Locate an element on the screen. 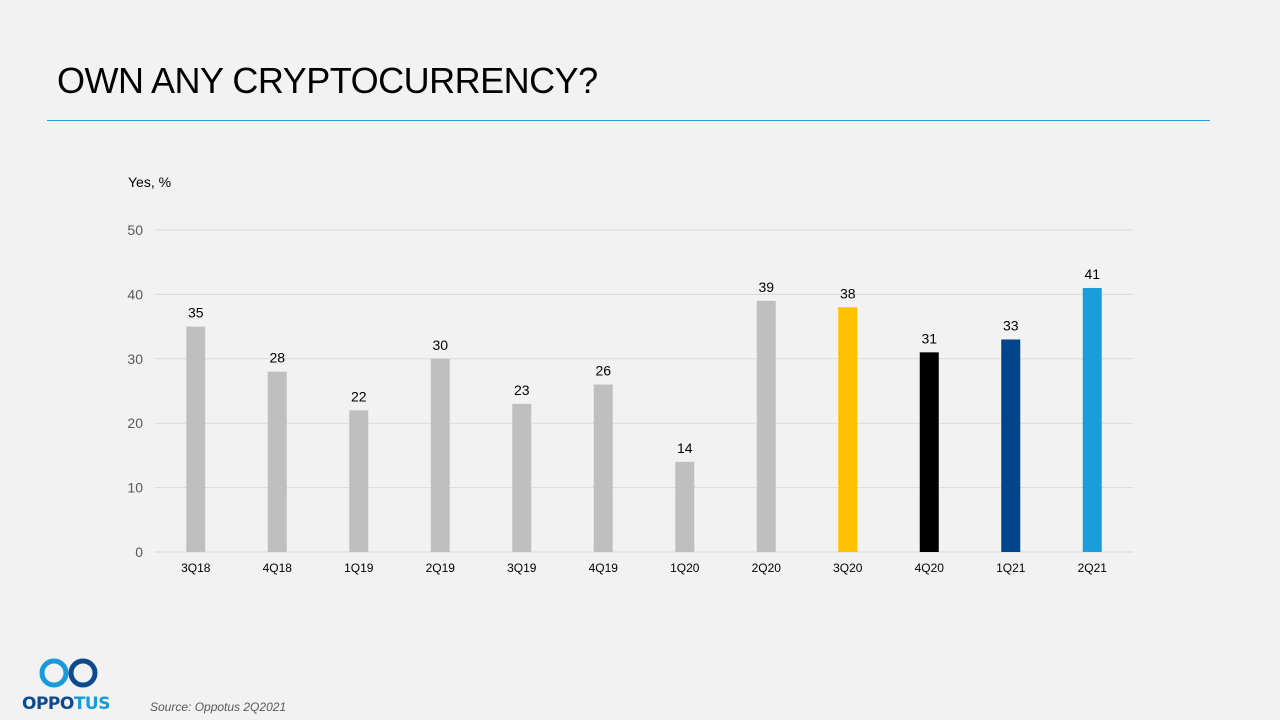 Image resolution: width=1280 pixels, height=720 pixels. data-label: 33 is located at coordinates (1011, 325).